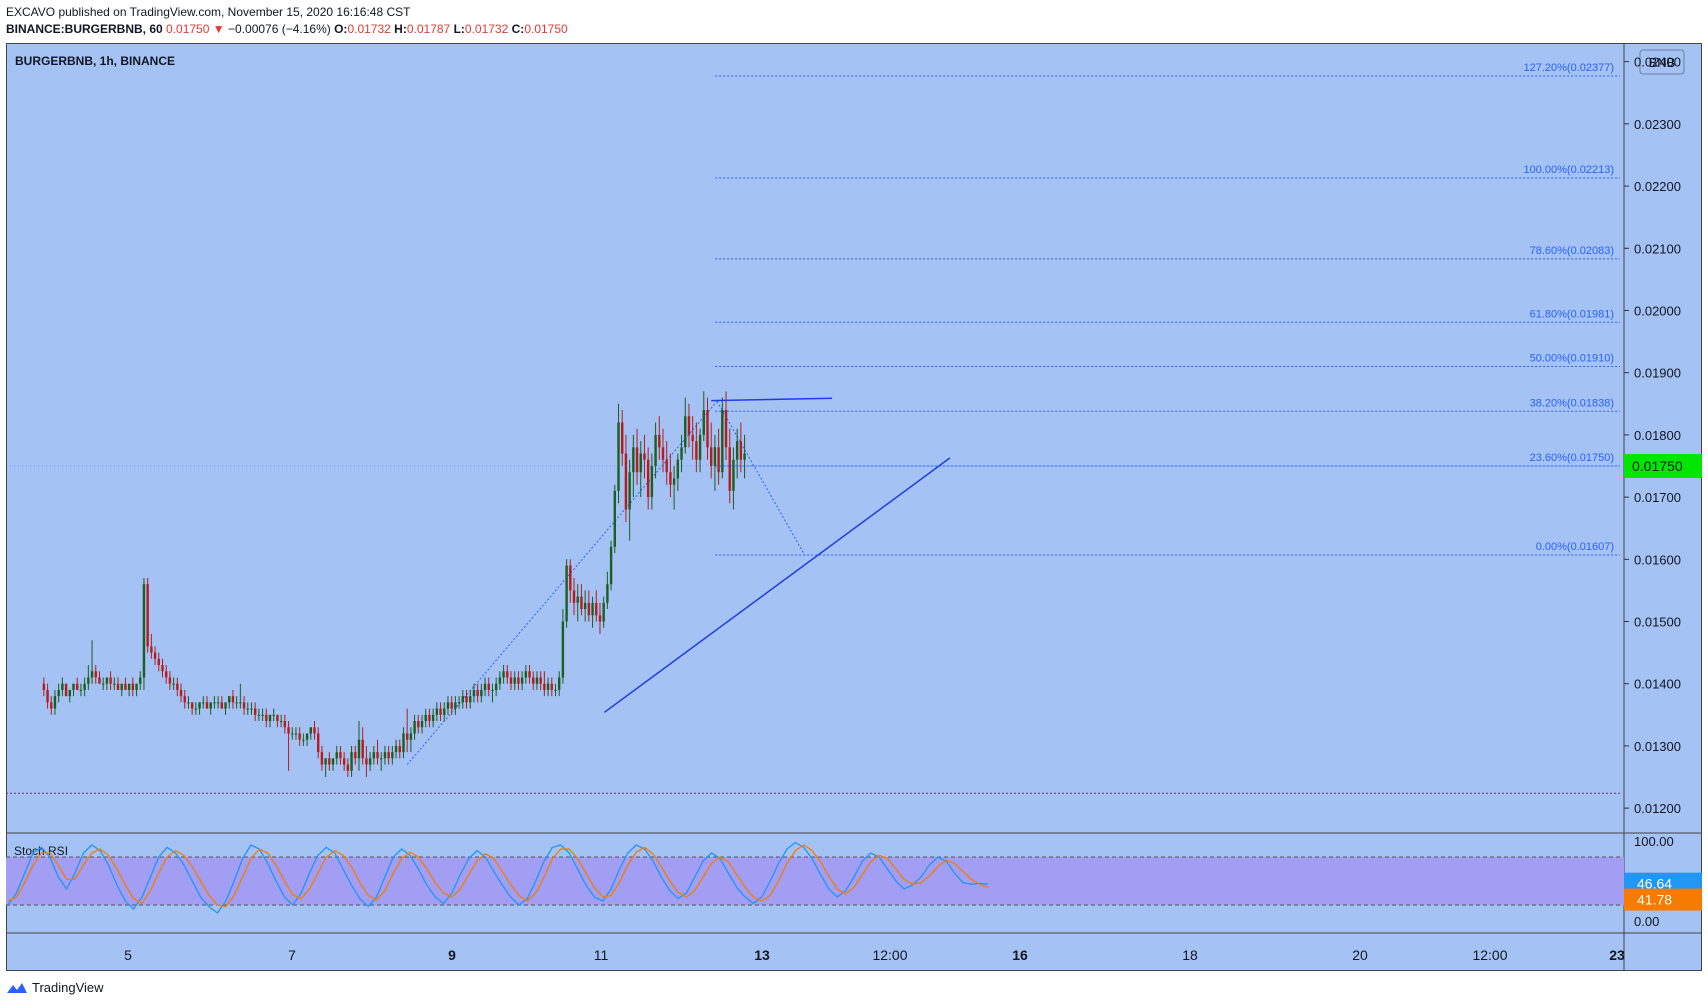 The width and height of the screenshot is (1708, 1008). Describe the element at coordinates (498, 877) in the screenshot. I see `stoch-k-line` at that location.